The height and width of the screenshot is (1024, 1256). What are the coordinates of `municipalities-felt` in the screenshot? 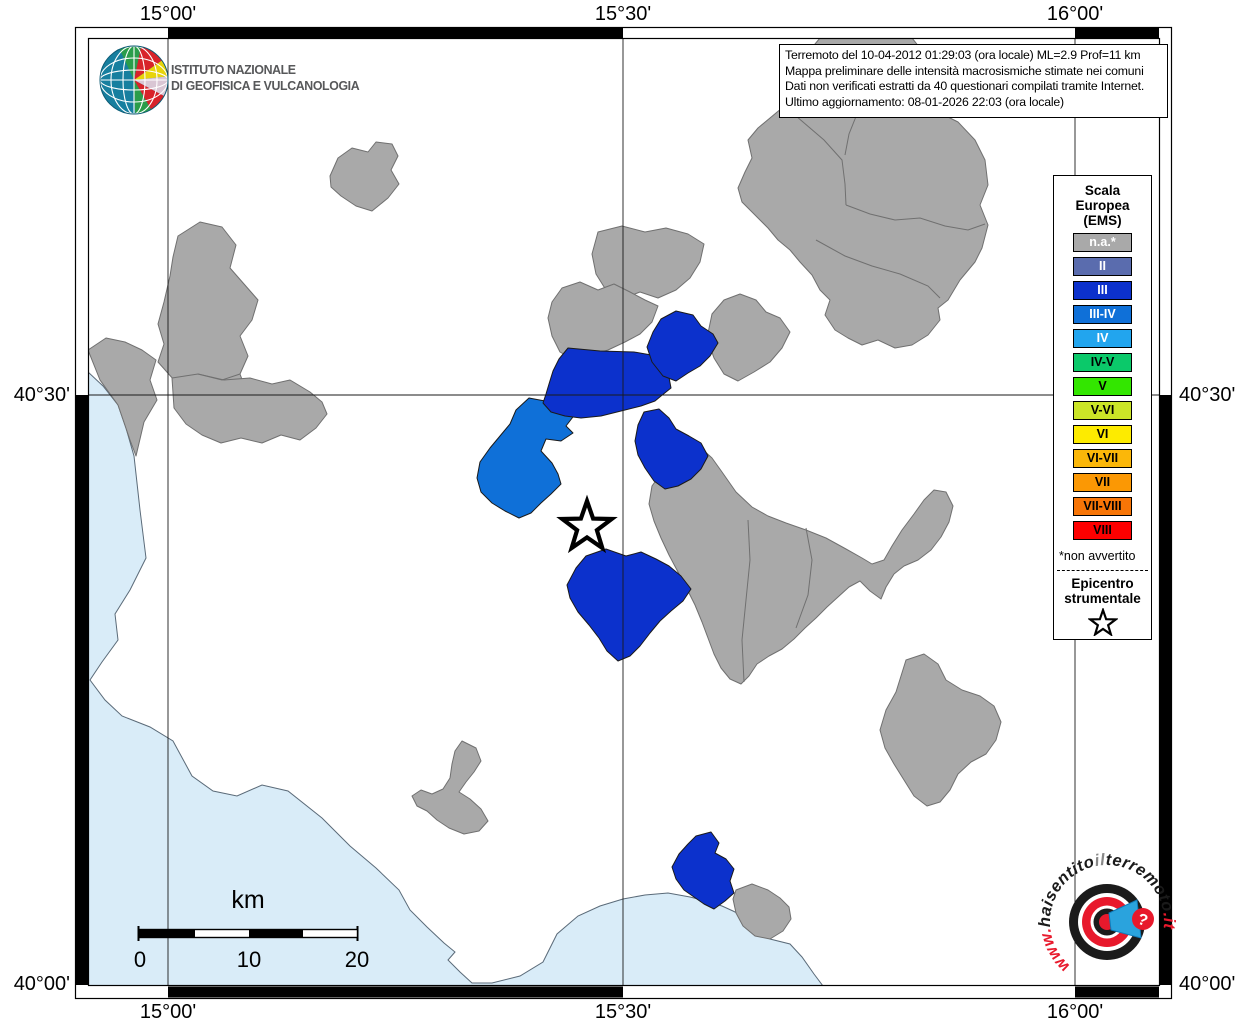 It's located at (605, 610).